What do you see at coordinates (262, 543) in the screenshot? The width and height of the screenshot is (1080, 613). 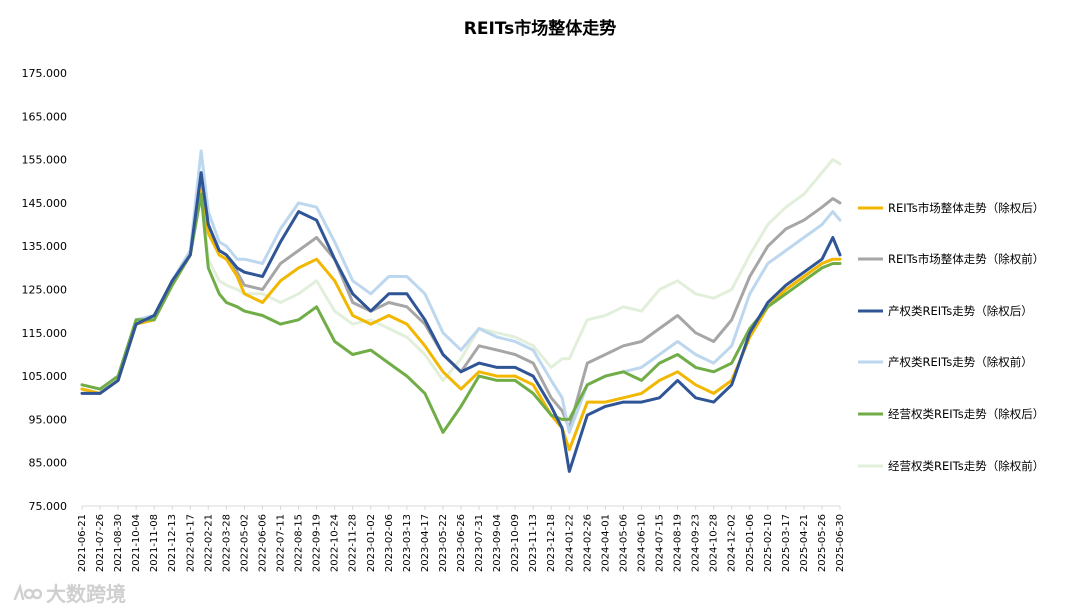 I see `x-tick-label: 2022-06-06` at bounding box center [262, 543].